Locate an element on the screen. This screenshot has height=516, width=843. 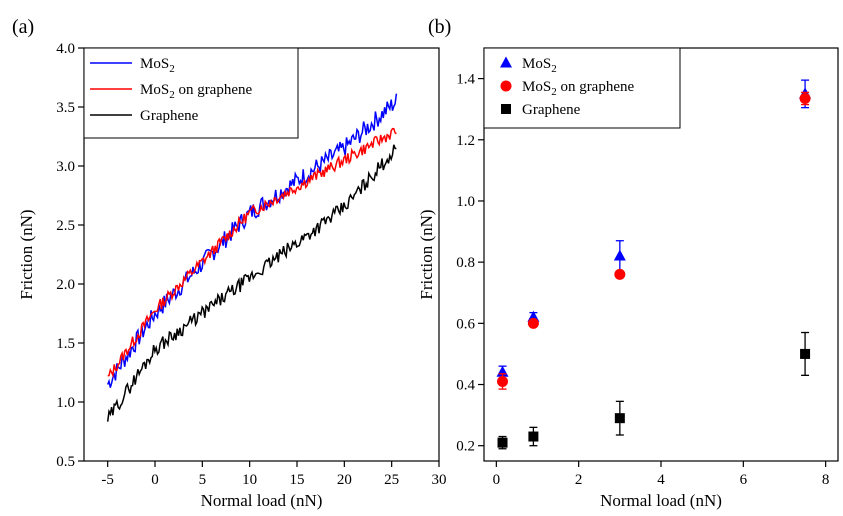
b-panel-label: (b) is located at coordinates (439, 27).